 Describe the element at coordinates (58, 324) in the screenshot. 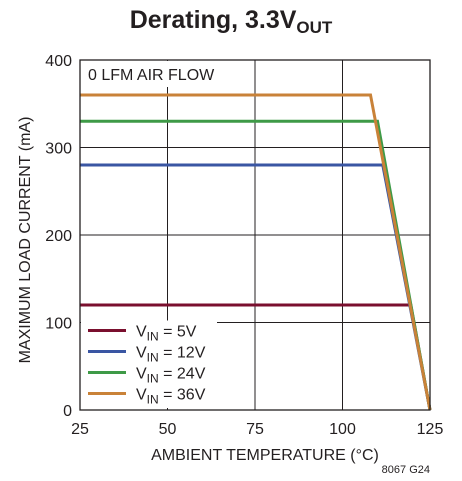

I see `y-tick-label: 100` at that location.